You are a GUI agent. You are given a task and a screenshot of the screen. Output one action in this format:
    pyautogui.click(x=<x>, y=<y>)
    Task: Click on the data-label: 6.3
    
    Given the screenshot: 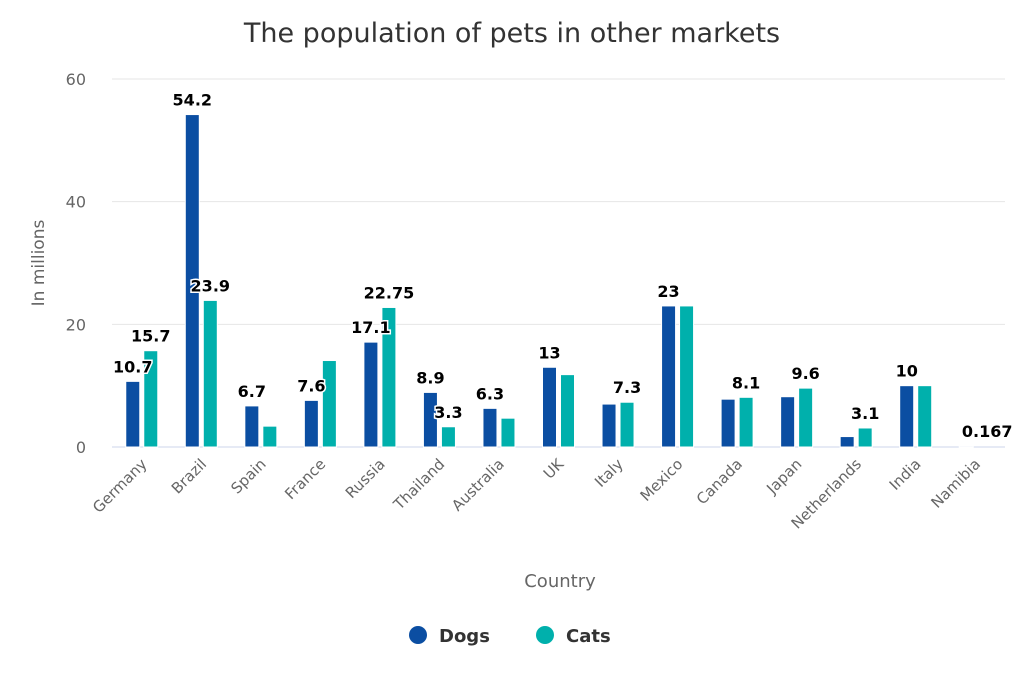 What is the action you would take?
    pyautogui.click(x=490, y=393)
    